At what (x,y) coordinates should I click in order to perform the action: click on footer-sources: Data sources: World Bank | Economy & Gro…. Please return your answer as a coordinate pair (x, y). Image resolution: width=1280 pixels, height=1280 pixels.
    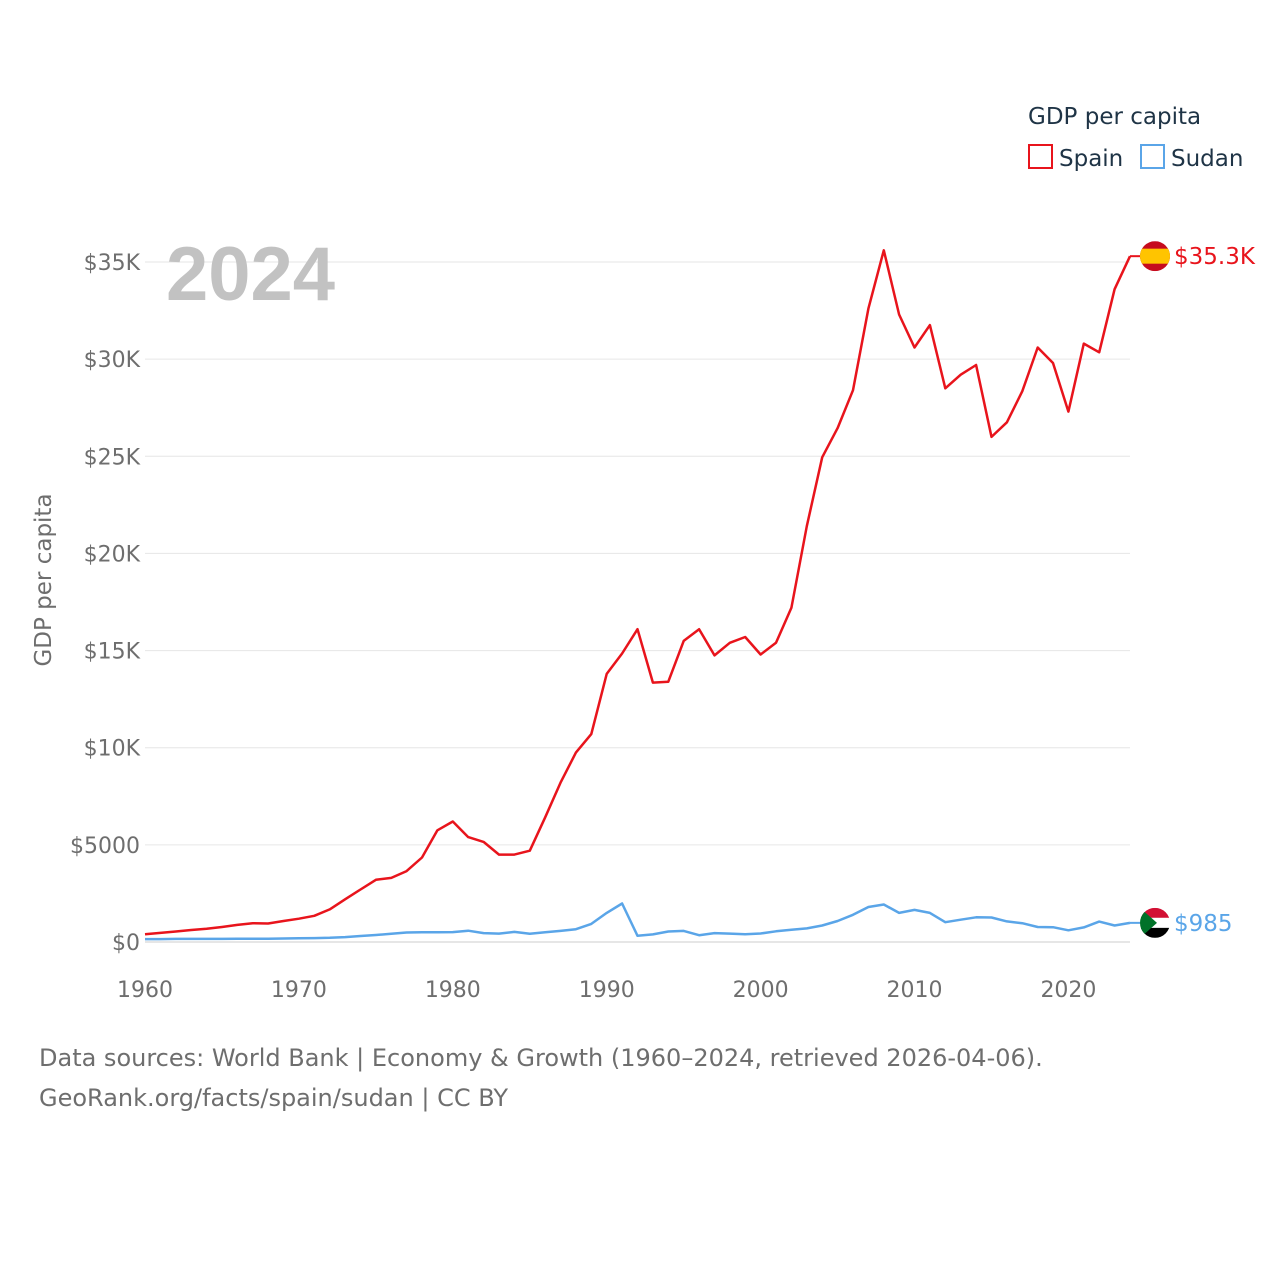
    Looking at the image, I should click on (541, 1058).